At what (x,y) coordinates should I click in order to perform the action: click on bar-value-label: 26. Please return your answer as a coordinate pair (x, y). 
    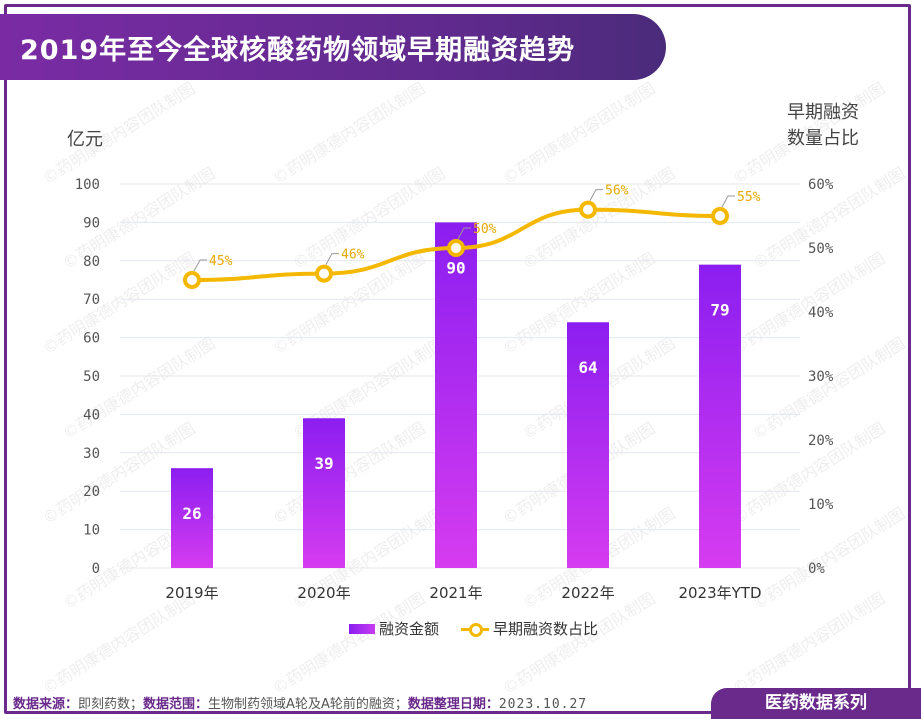
    Looking at the image, I should click on (191, 513).